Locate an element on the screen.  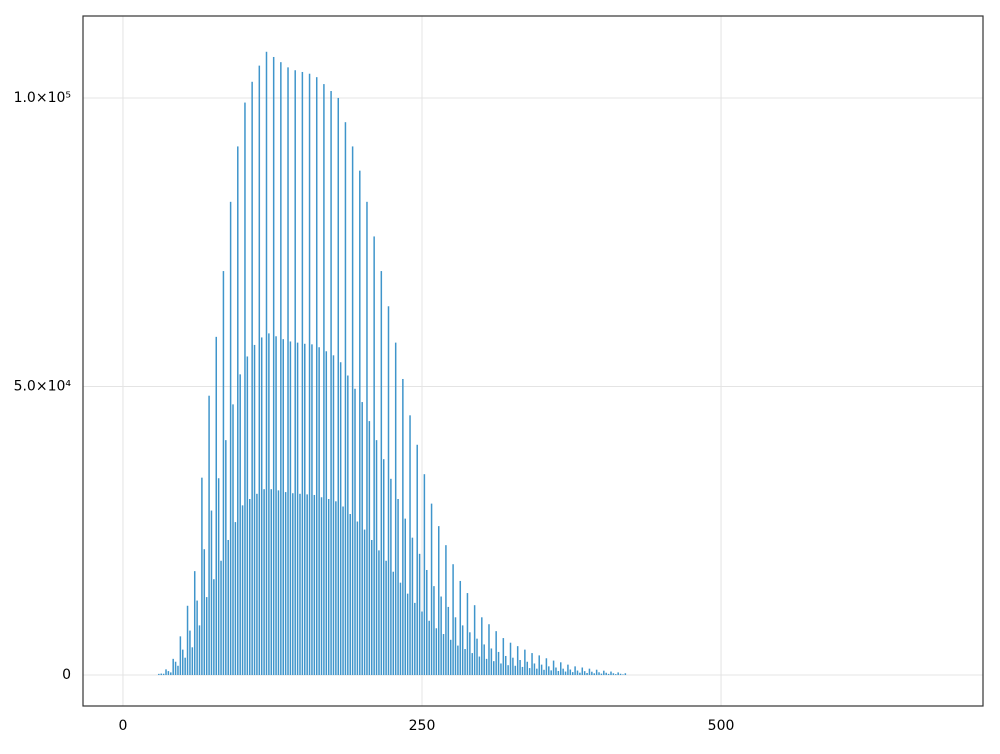
y-tick-label: 1.0×10⁵ is located at coordinates (42, 98).